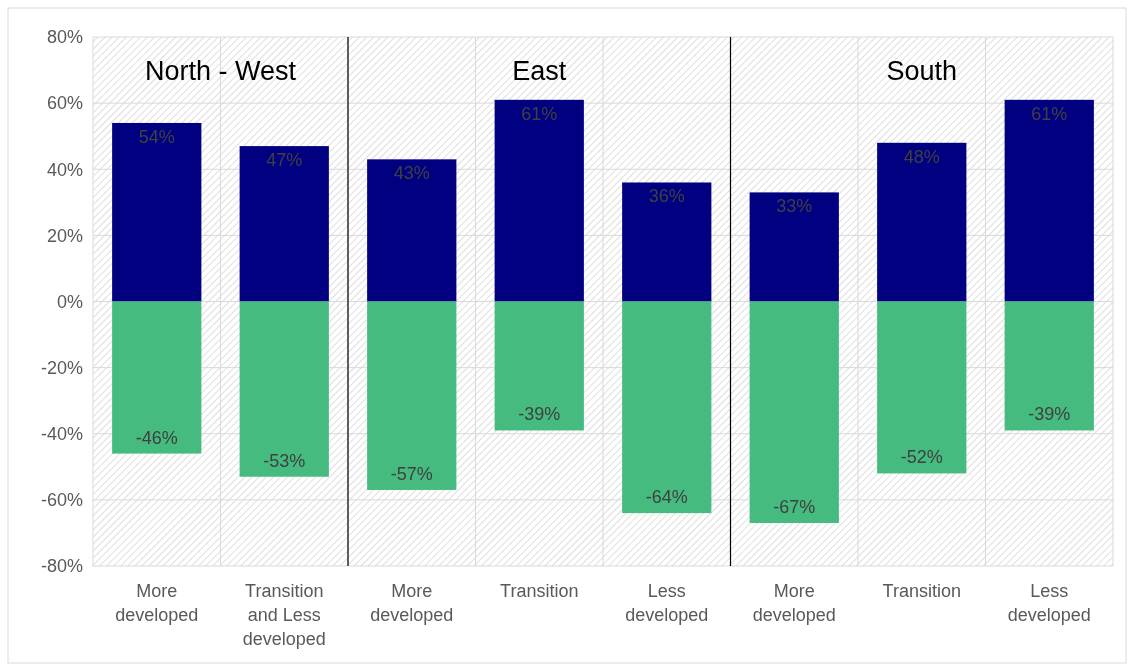 The width and height of the screenshot is (1134, 664). I want to click on annotation: South, so click(922, 71).